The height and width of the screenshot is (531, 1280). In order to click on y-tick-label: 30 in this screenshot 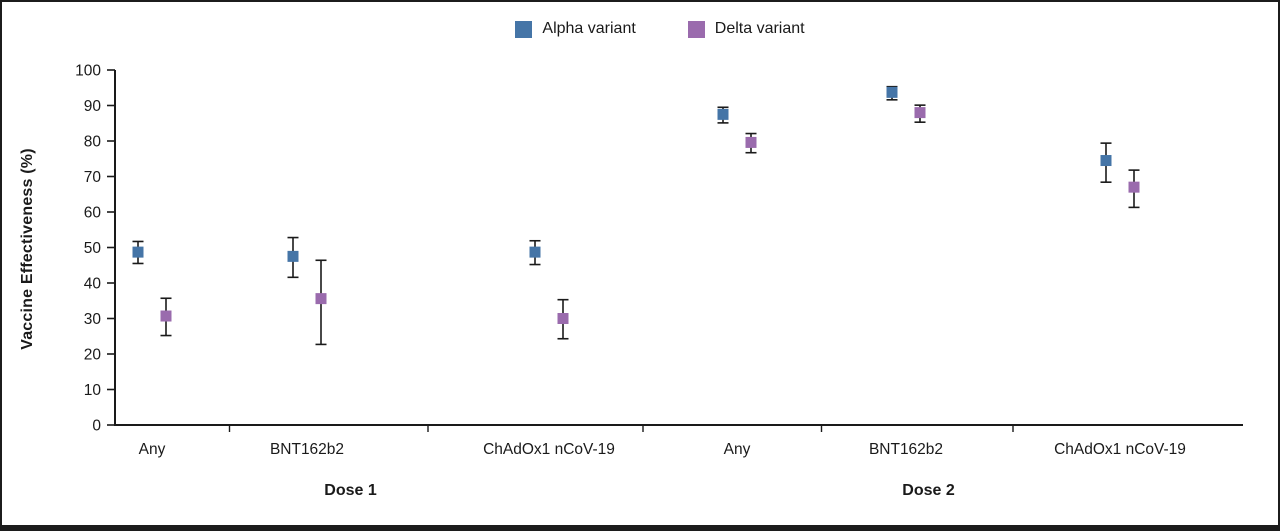, I will do `click(93, 319)`.